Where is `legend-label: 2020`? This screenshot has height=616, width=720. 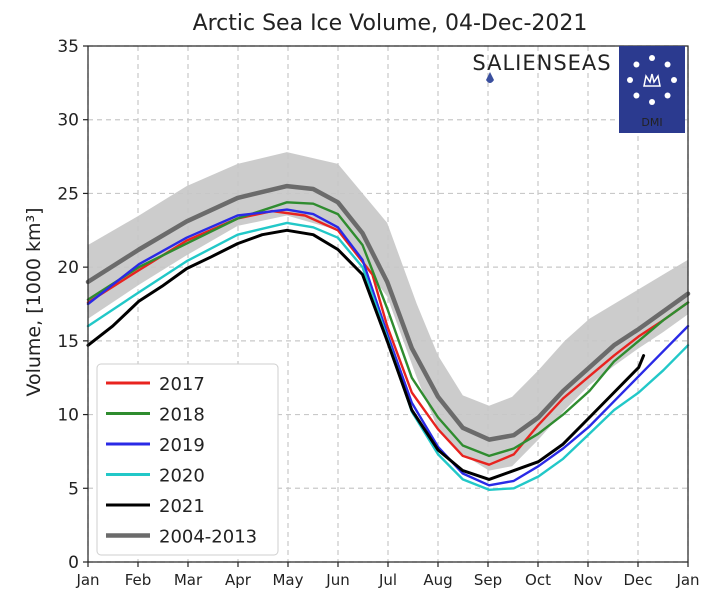
legend-label: 2020 is located at coordinates (182, 476).